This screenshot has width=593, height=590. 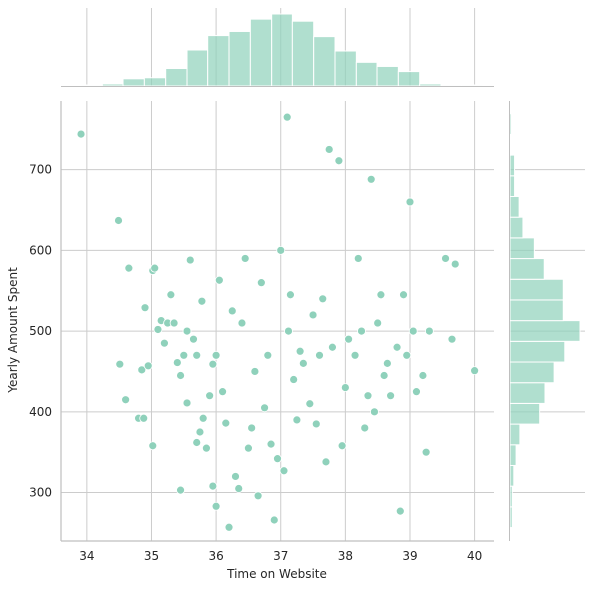 I want to click on y-tick-label: 700, so click(x=40, y=170).